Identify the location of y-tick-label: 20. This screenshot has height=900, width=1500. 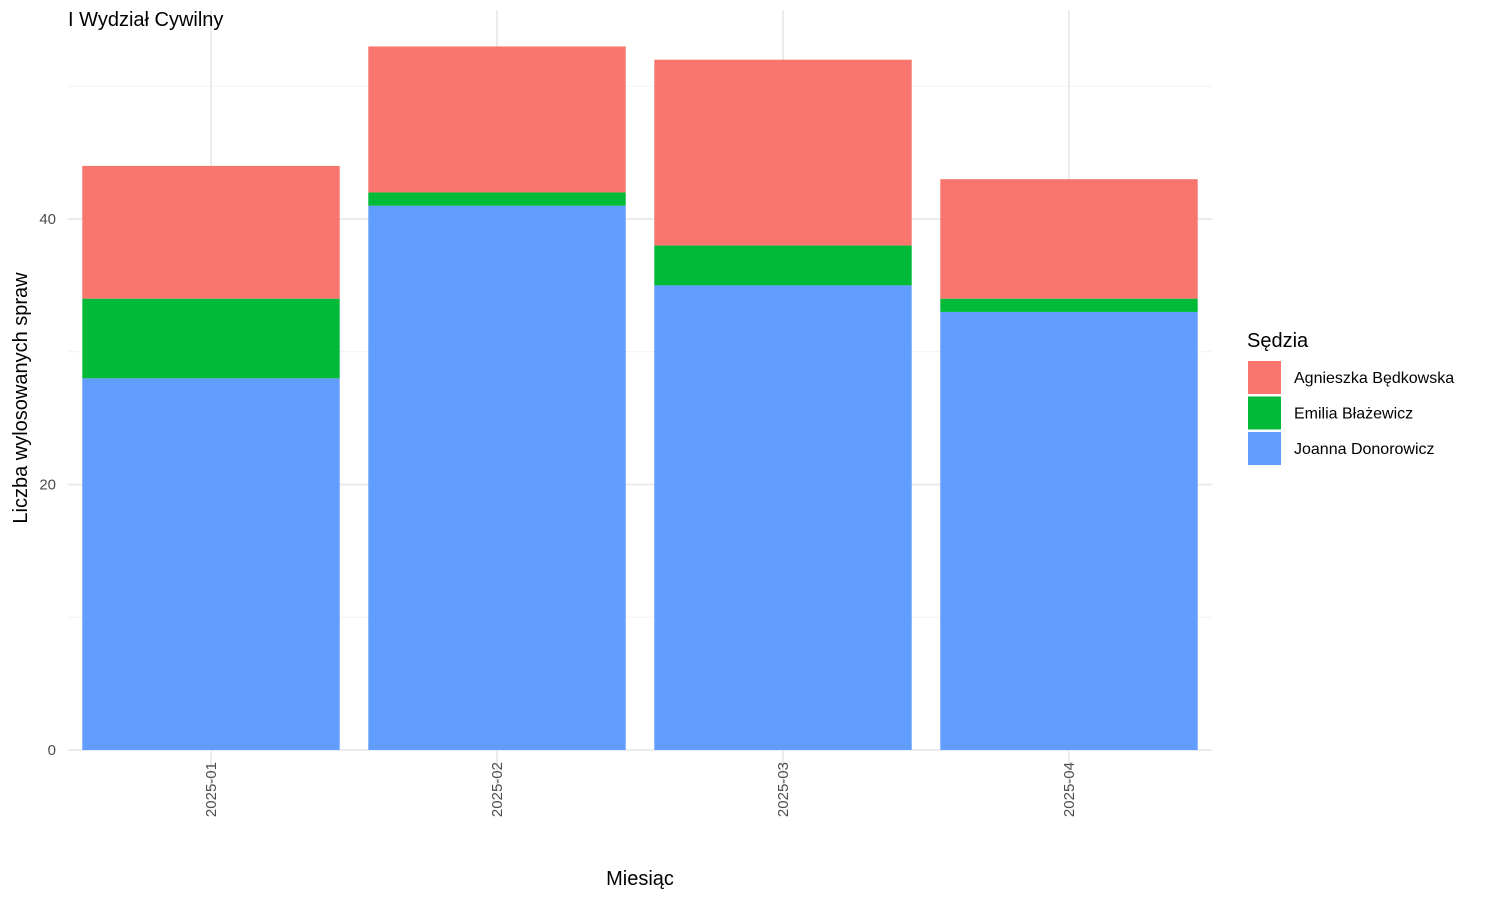
(47, 485).